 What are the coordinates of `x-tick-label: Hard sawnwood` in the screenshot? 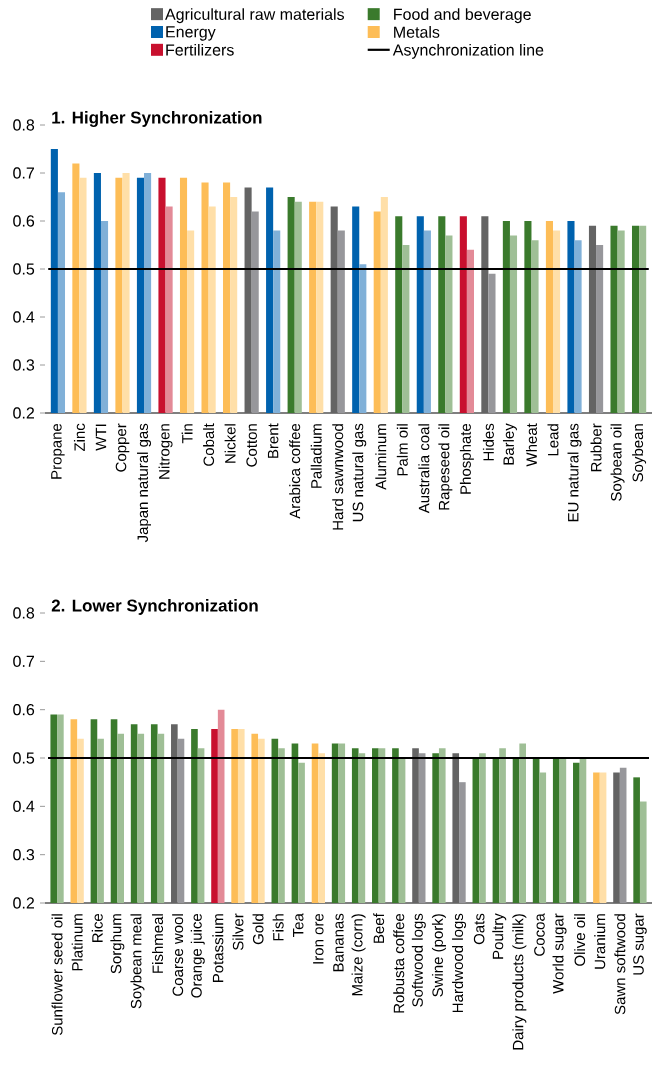 It's located at (338, 477).